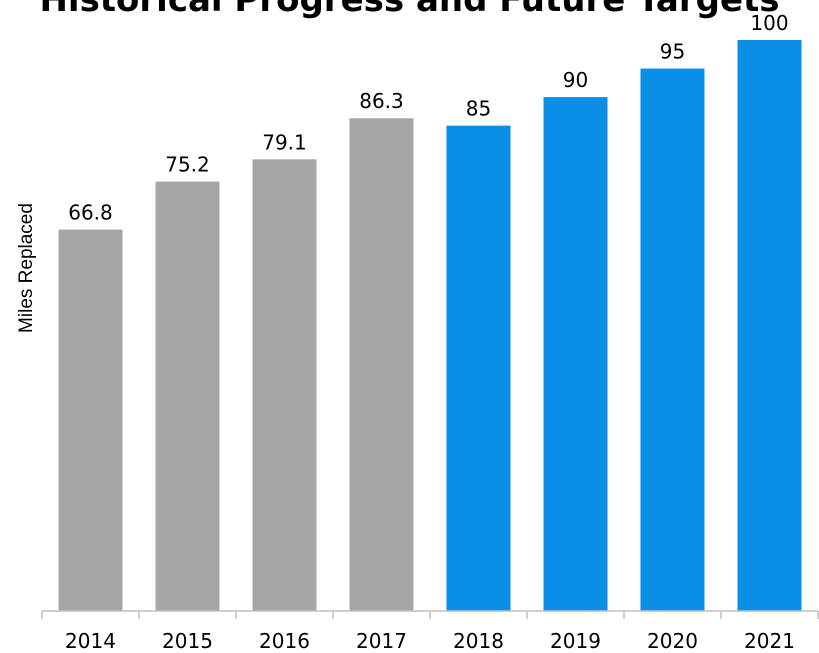 The height and width of the screenshot is (653, 819). I want to click on bar-2014, so click(90, 420).